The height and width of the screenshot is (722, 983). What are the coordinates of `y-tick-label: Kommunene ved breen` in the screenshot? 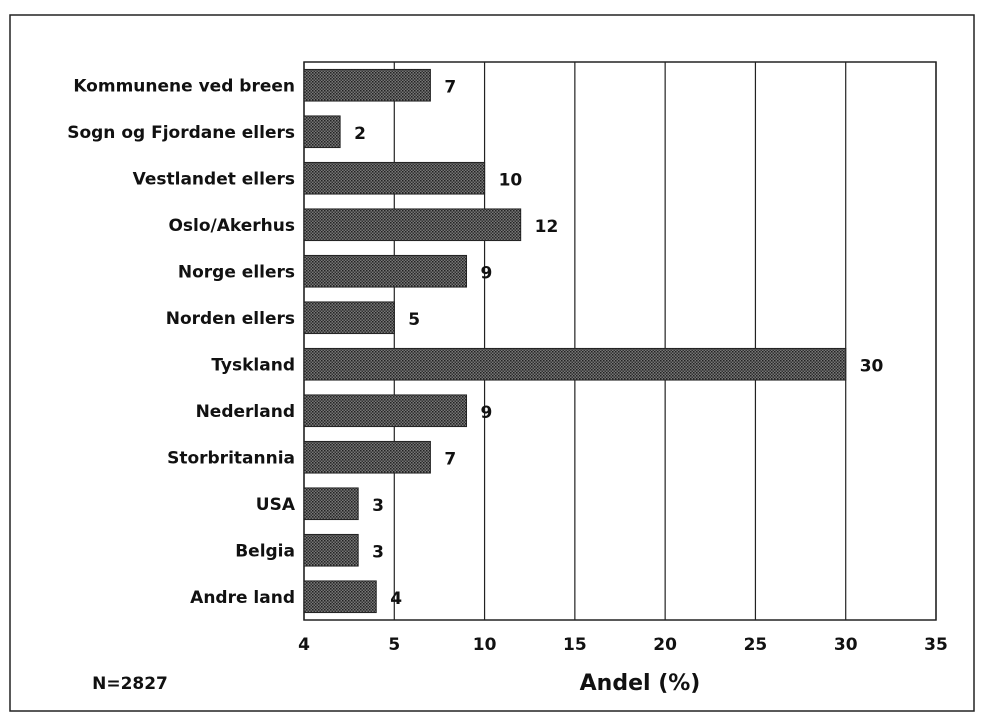 It's located at (184, 86).